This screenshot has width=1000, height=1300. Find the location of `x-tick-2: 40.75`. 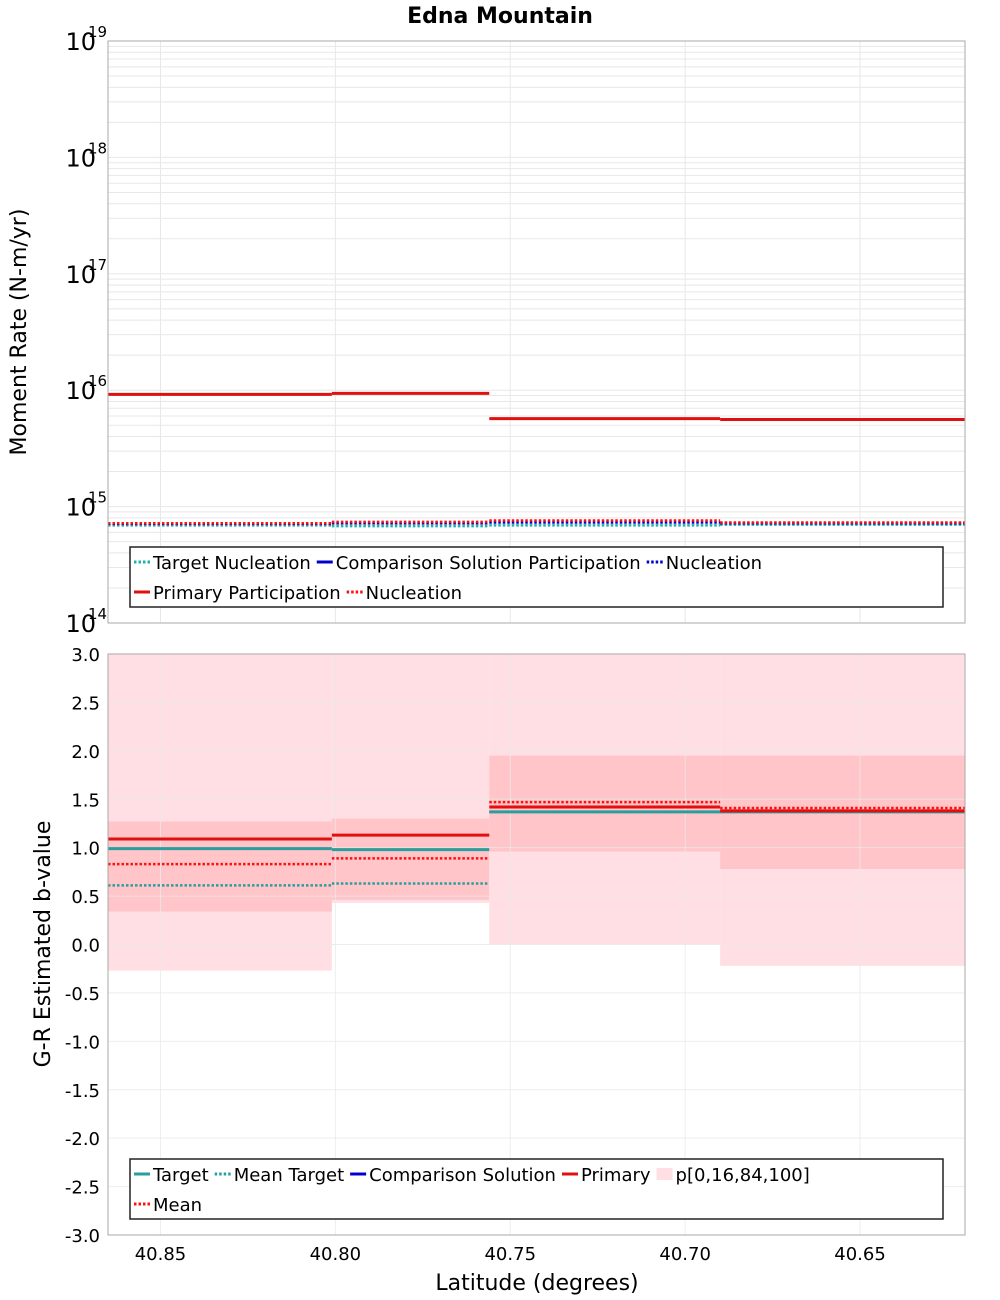

x-tick-2: 40.75 is located at coordinates (510, 1254).